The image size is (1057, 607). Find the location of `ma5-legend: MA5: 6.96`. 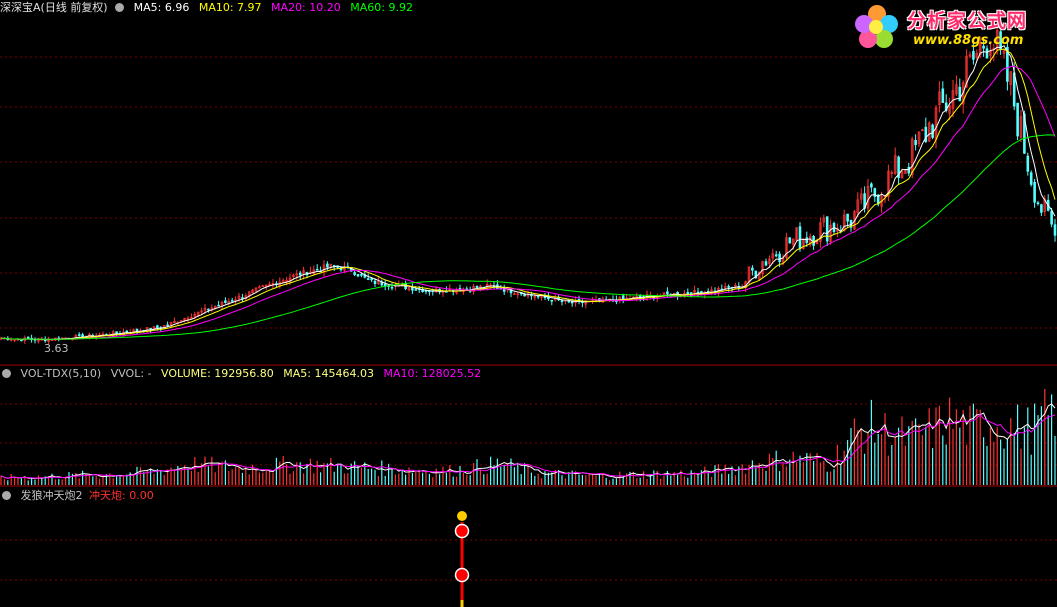

ma5-legend: MA5: 6.96 is located at coordinates (161, 7).